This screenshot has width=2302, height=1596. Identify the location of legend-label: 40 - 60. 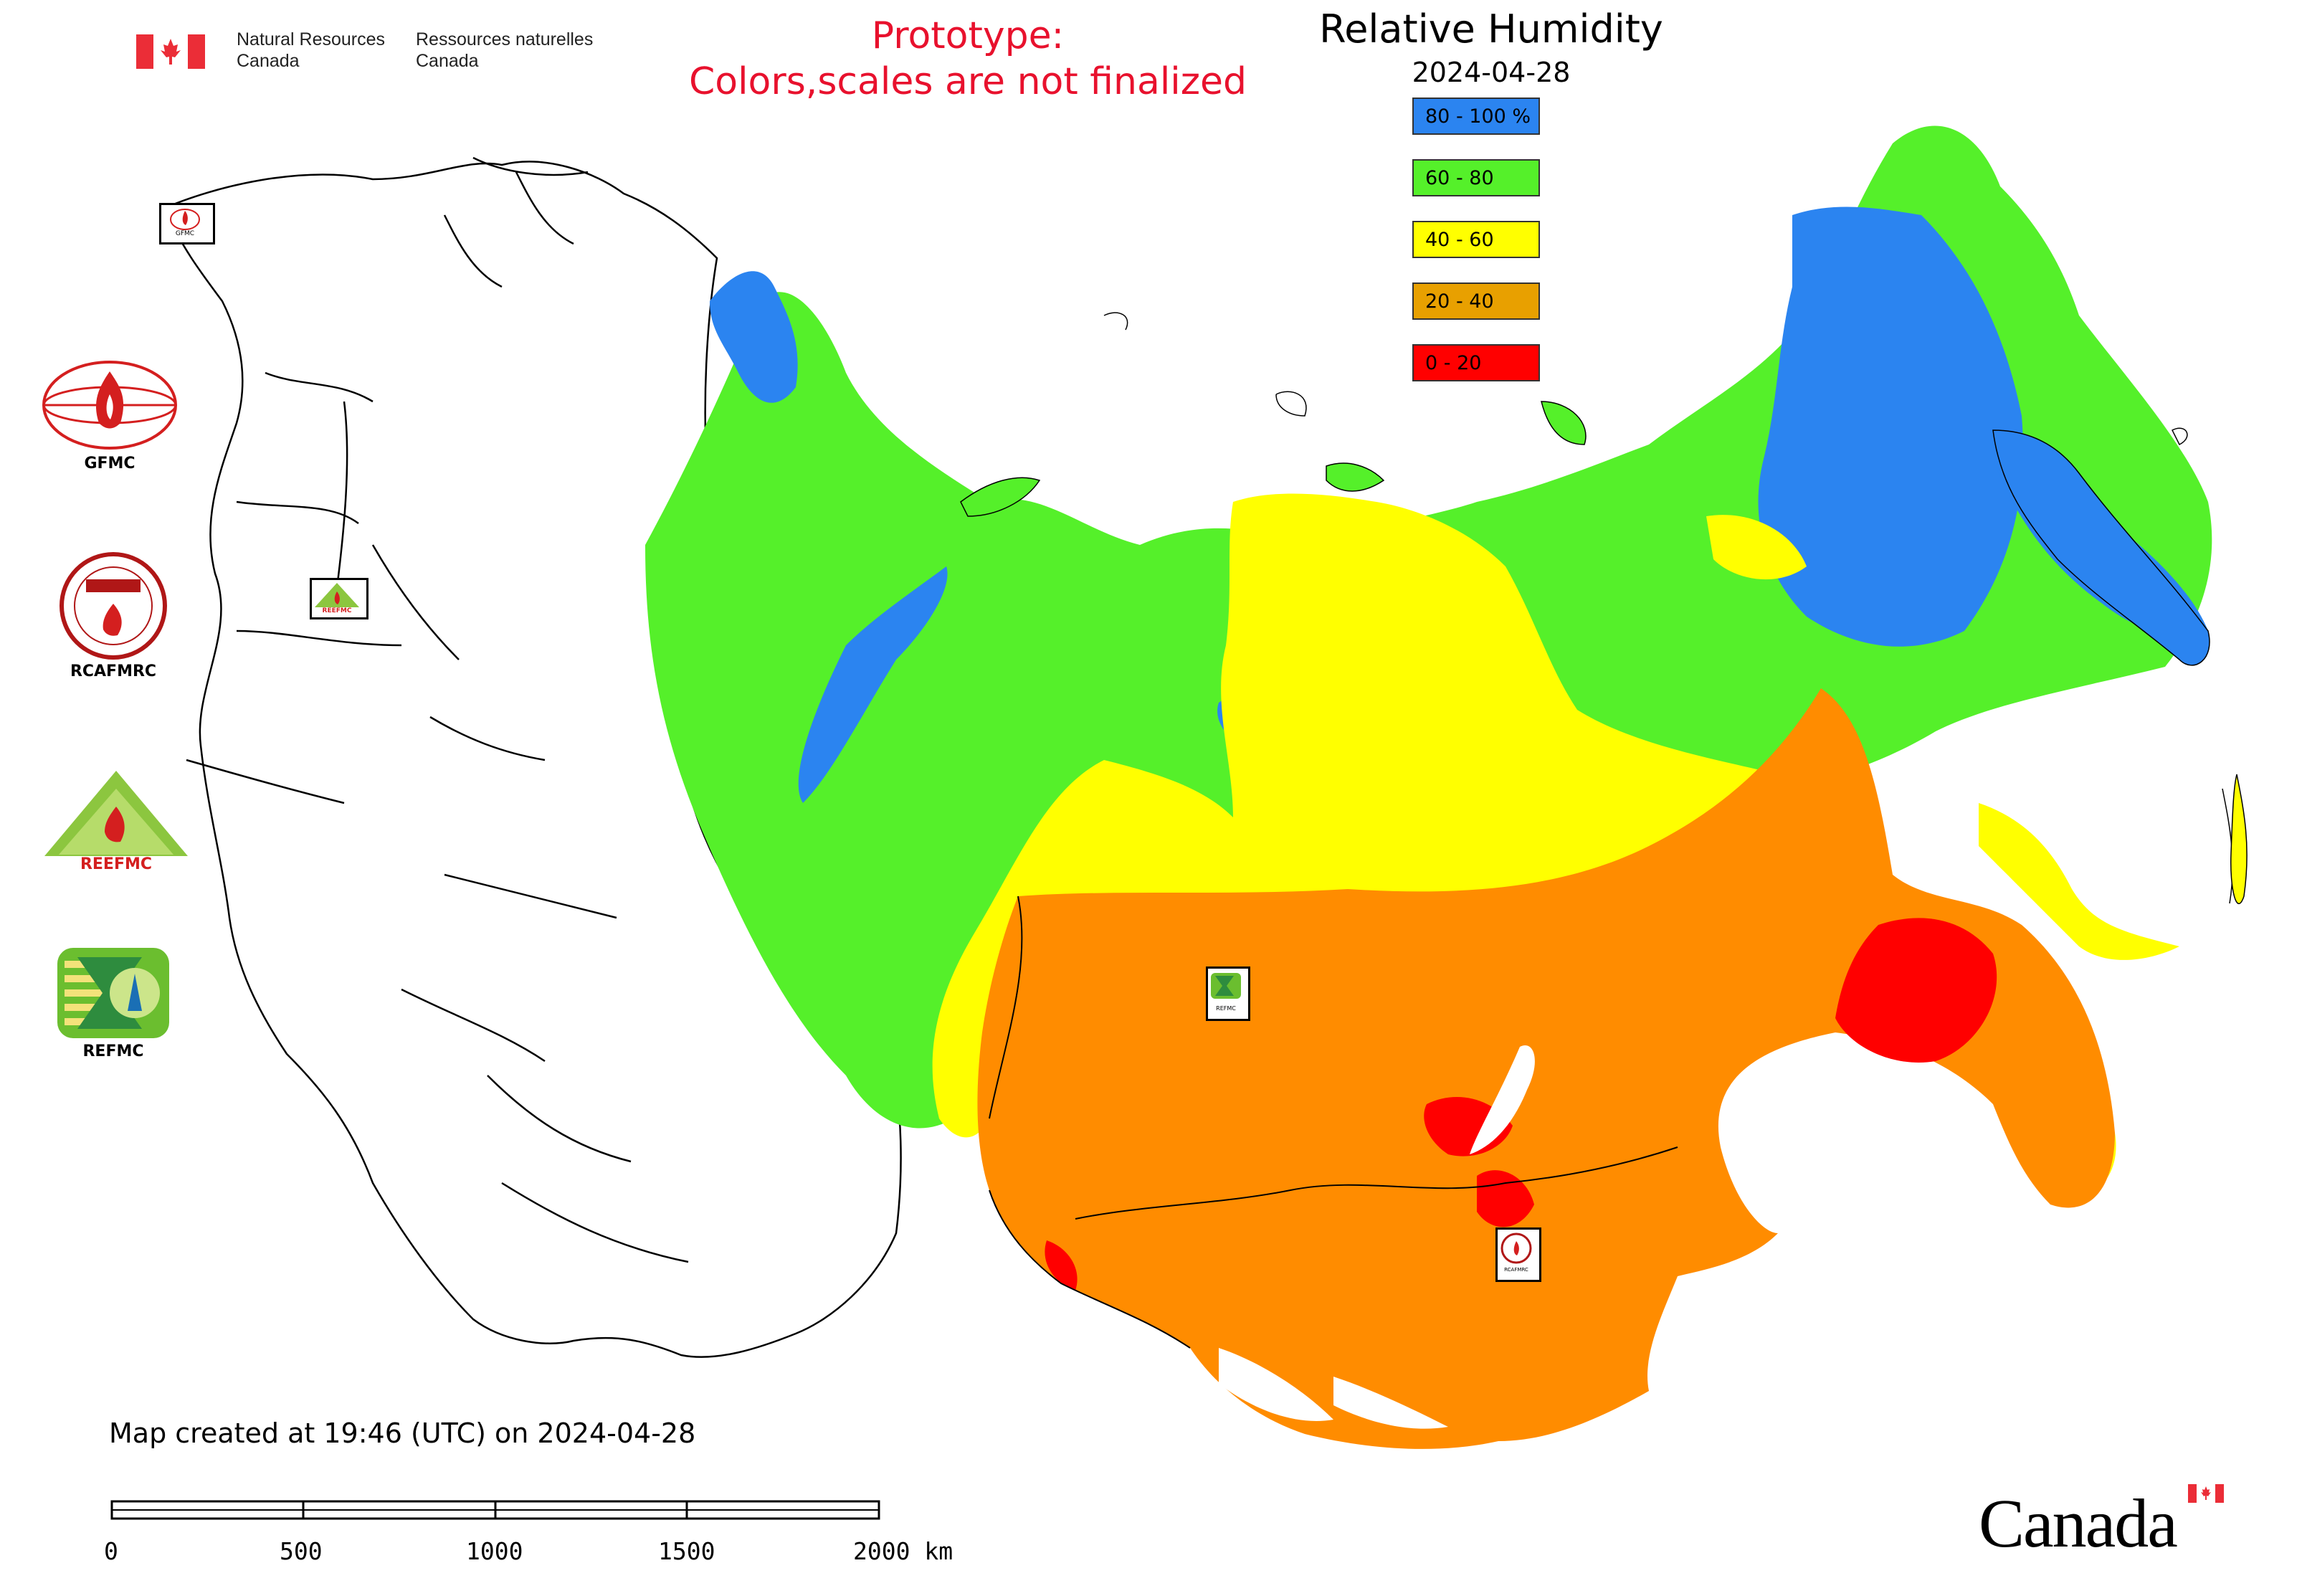
(1460, 240).